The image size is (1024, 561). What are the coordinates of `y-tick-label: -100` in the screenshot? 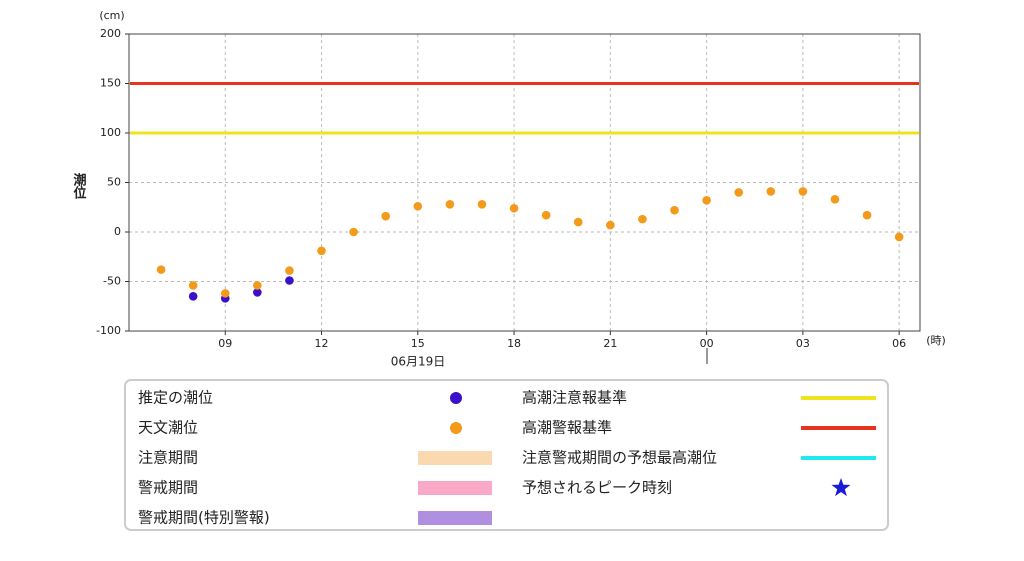 It's located at (108, 330).